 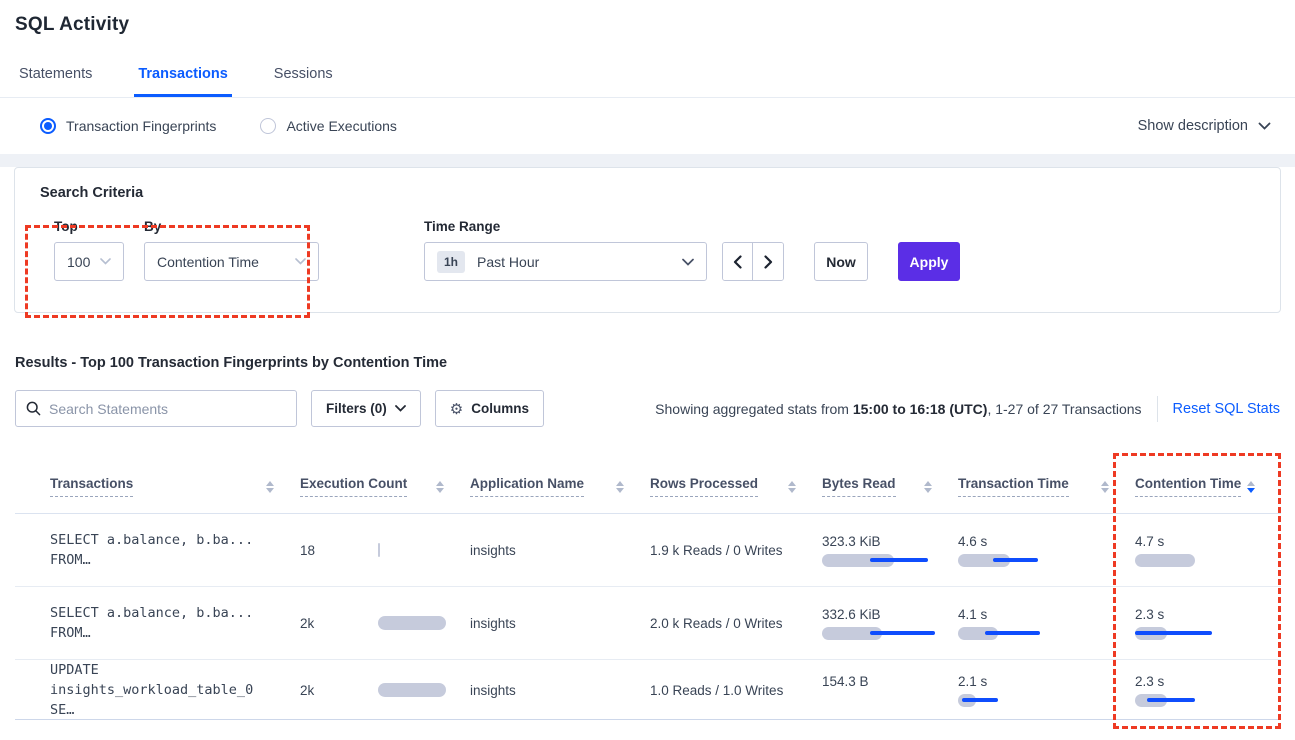 What do you see at coordinates (859, 486) in the screenshot?
I see `column-header-label: Bytes Read` at bounding box center [859, 486].